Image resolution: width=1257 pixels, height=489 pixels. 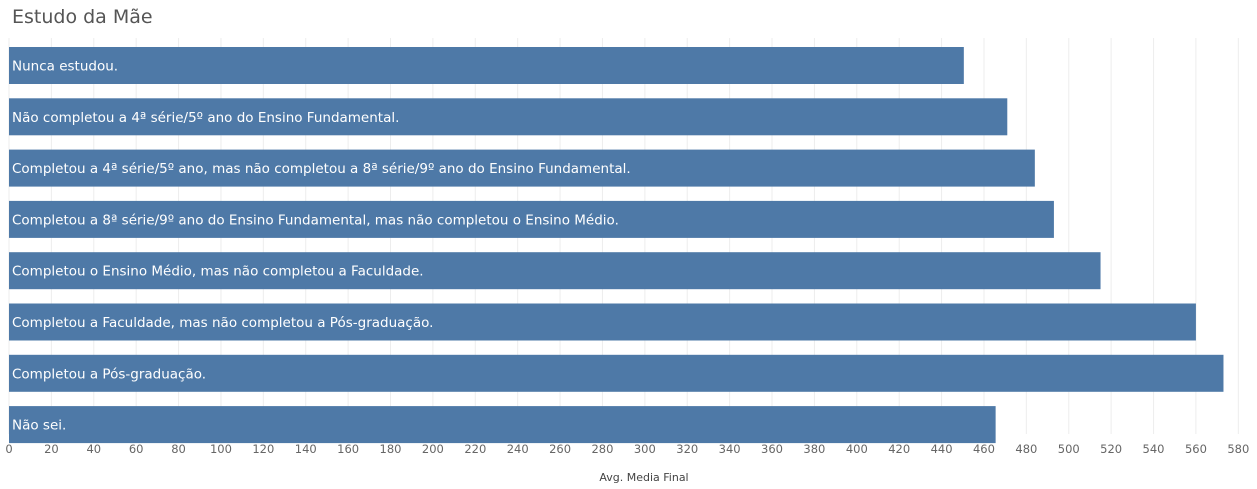 I want to click on x-tick-label: 340, so click(x=730, y=449).